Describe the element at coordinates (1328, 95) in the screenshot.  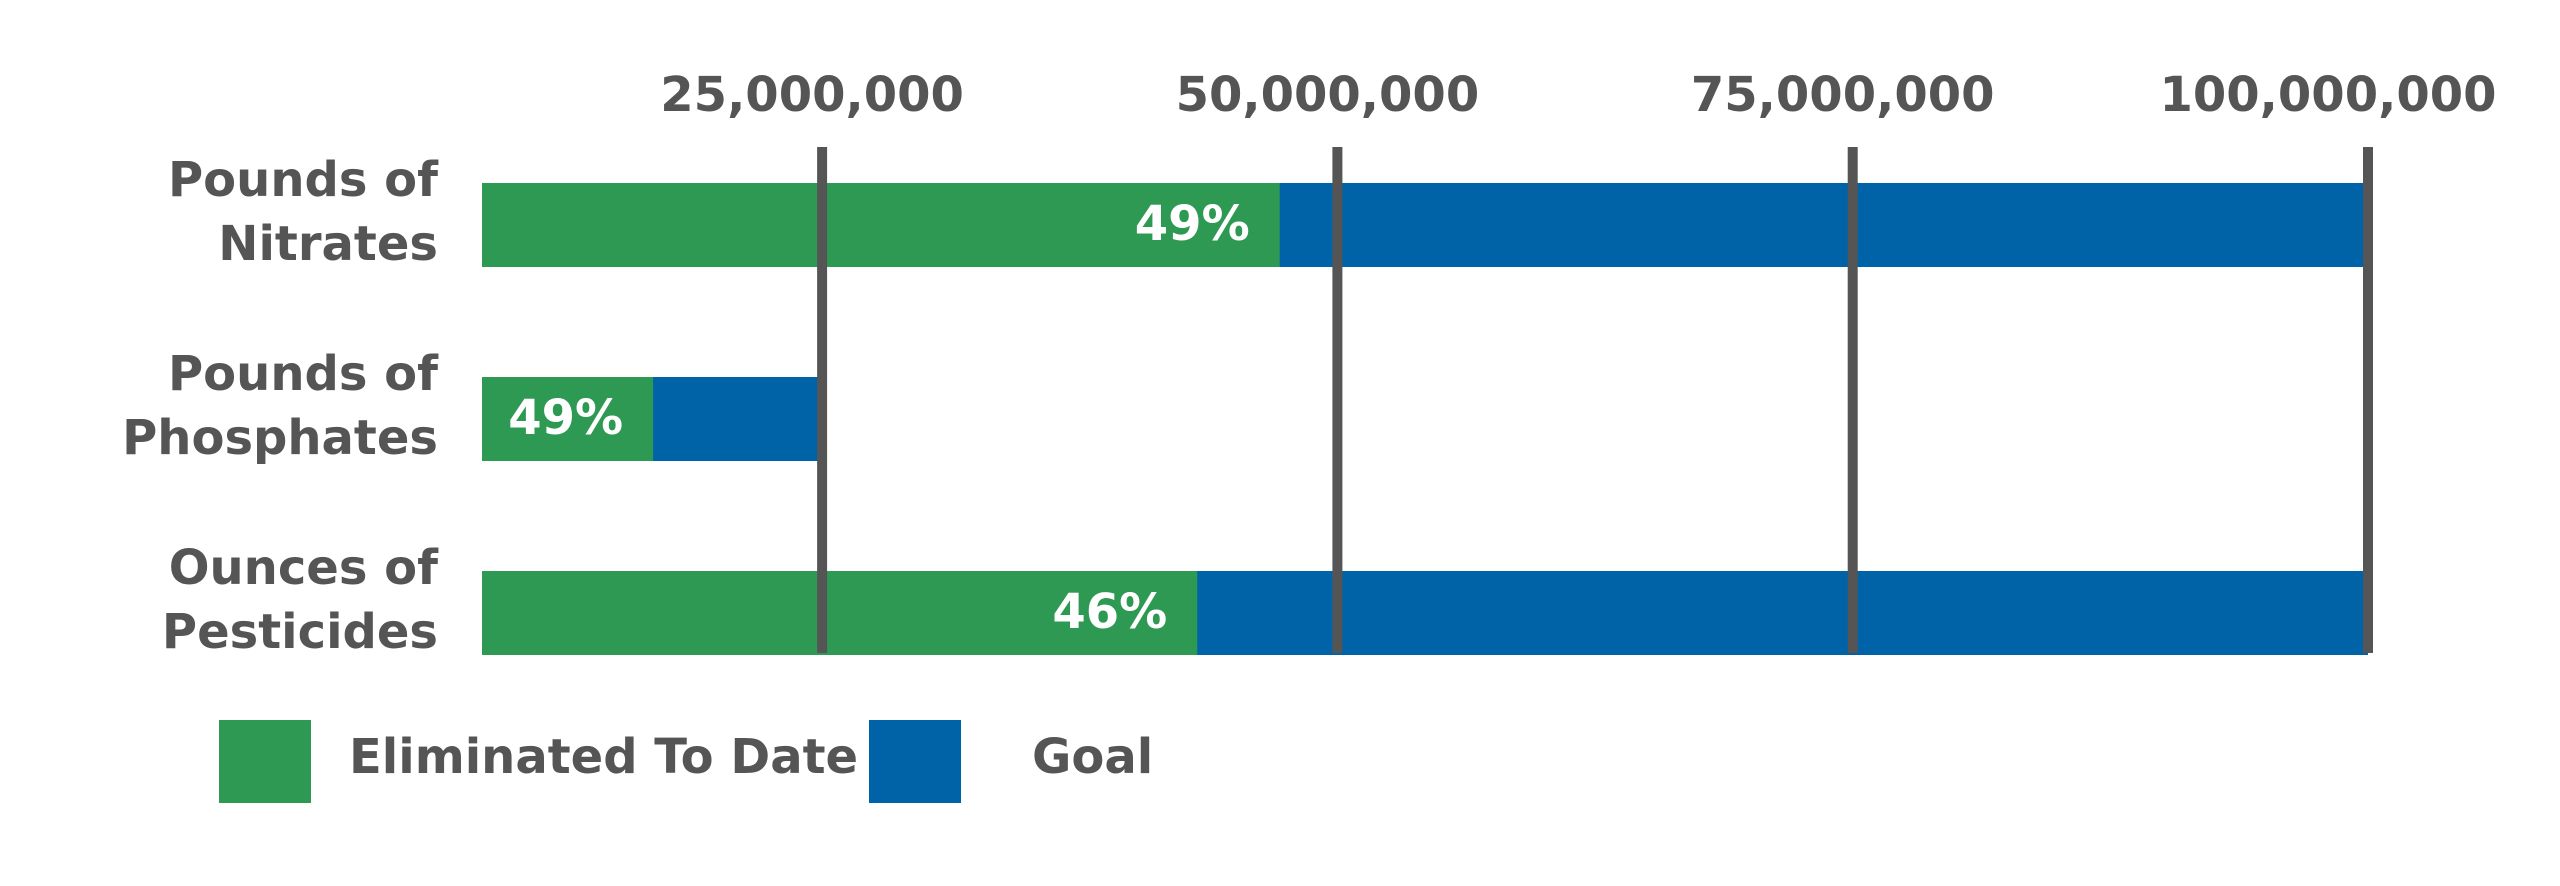
I see `x-tick-label: 50,000,000` at that location.